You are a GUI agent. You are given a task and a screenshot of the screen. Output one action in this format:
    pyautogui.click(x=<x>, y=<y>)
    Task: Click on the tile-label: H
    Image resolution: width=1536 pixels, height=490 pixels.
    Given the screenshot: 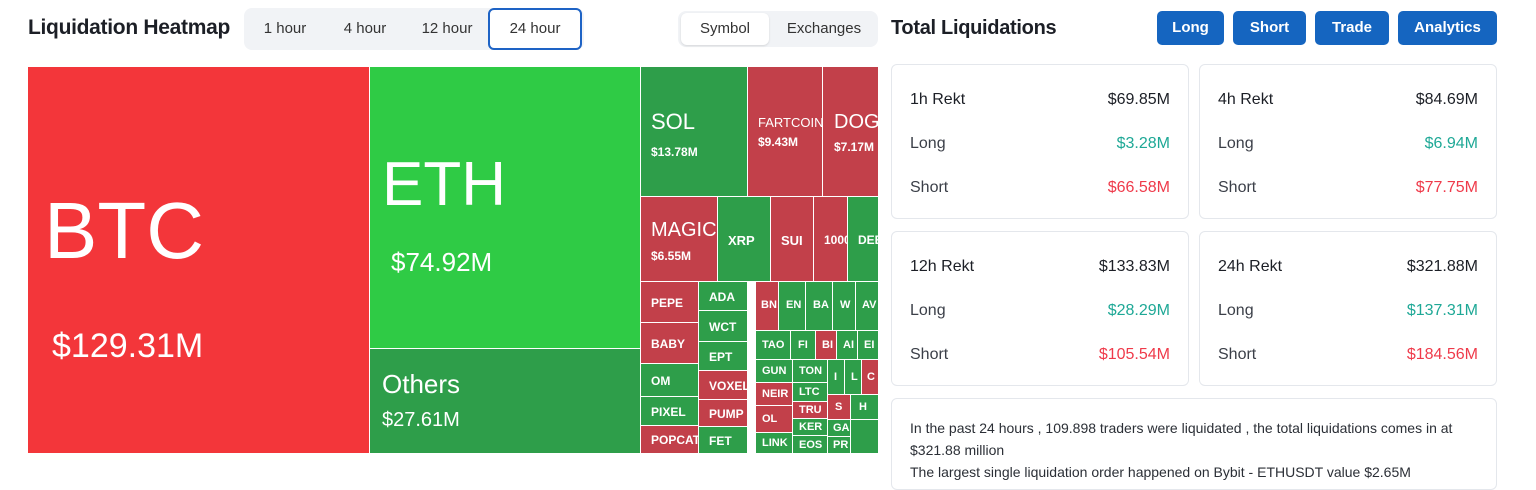 What is the action you would take?
    pyautogui.click(x=863, y=407)
    